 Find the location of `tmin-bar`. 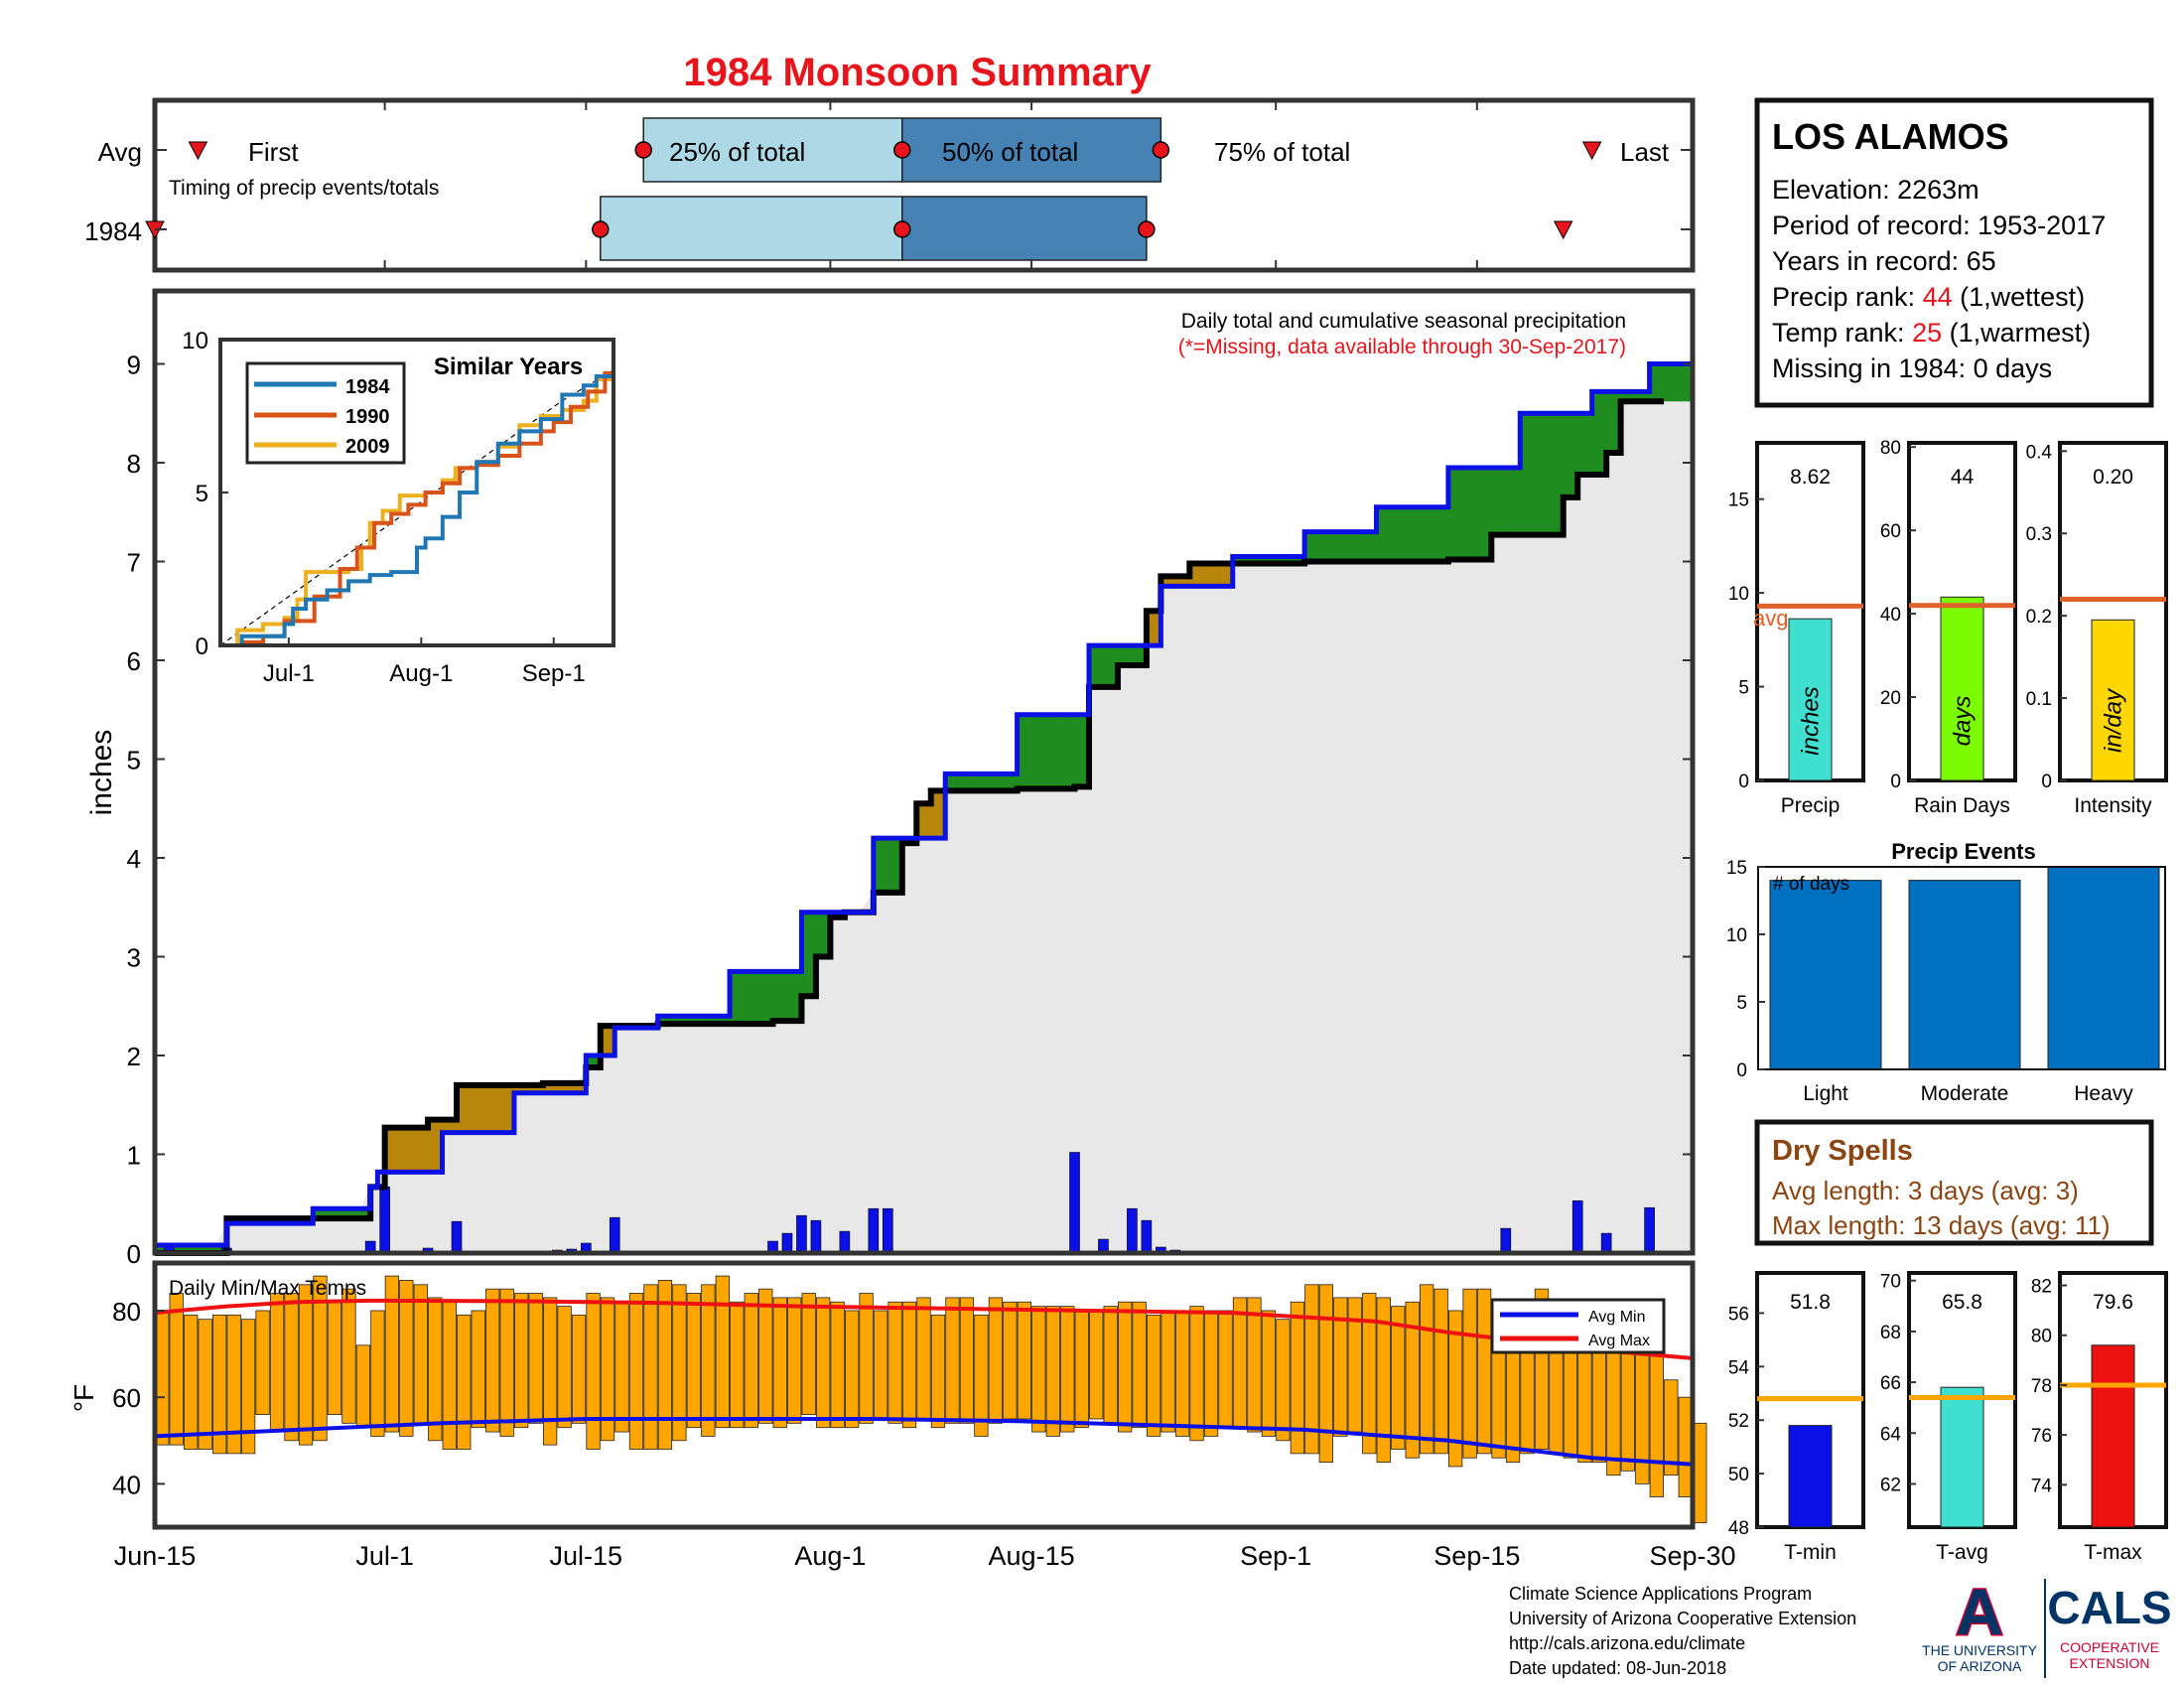

tmin-bar is located at coordinates (1810, 1476).